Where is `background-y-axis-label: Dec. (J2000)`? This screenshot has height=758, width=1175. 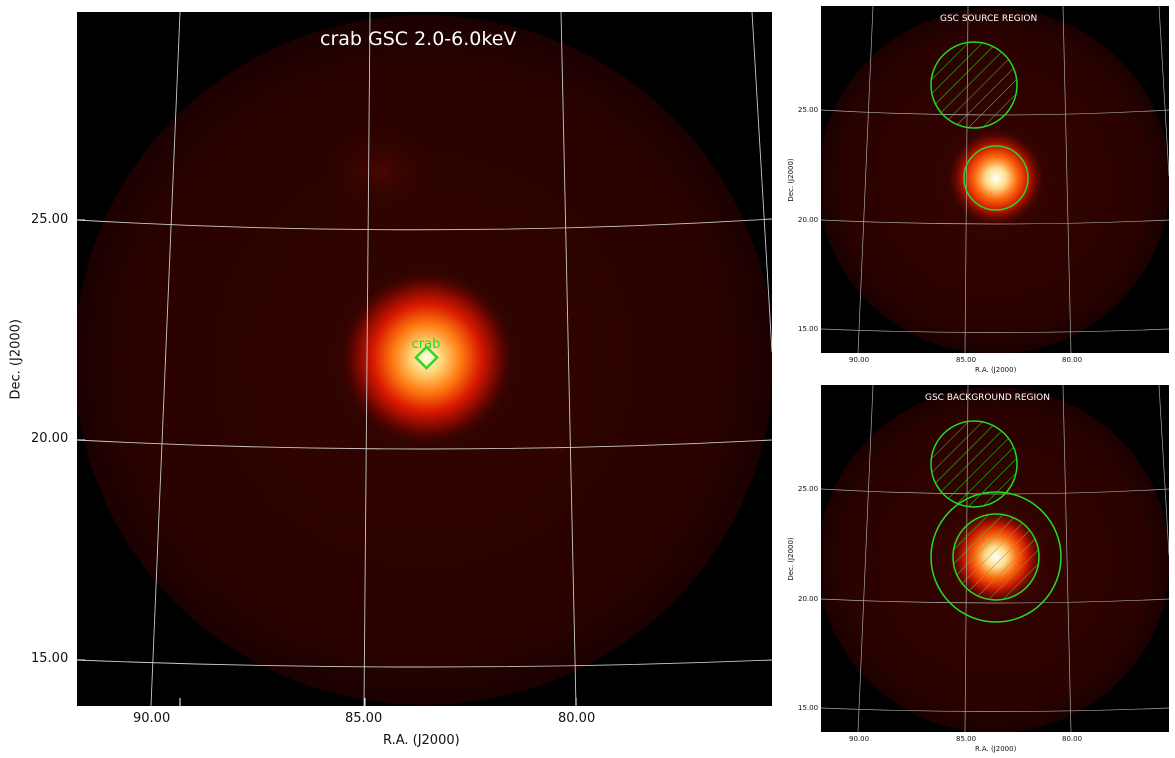
background-y-axis-label: Dec. (J2000) is located at coordinates (791, 559).